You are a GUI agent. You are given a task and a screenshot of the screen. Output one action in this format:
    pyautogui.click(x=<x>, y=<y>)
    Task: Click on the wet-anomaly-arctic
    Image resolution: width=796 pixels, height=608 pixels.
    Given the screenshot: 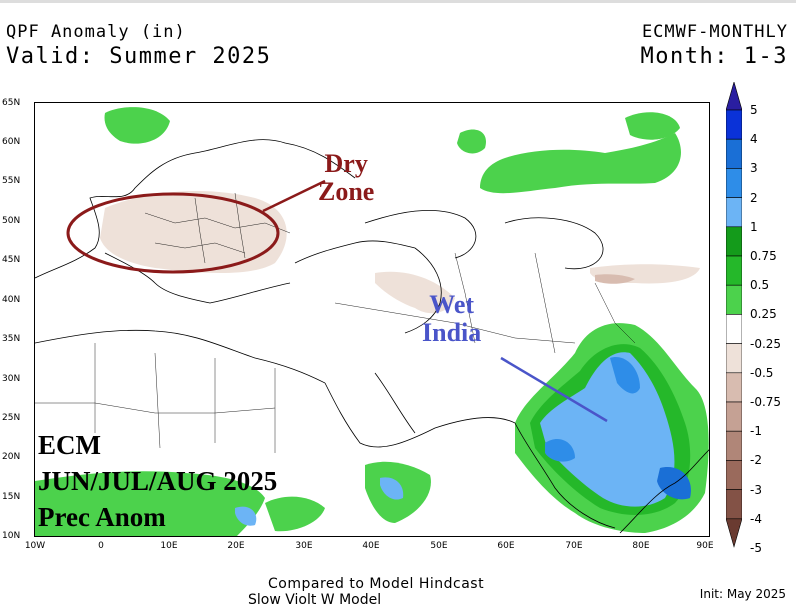 What is the action you would take?
    pyautogui.click(x=137, y=125)
    